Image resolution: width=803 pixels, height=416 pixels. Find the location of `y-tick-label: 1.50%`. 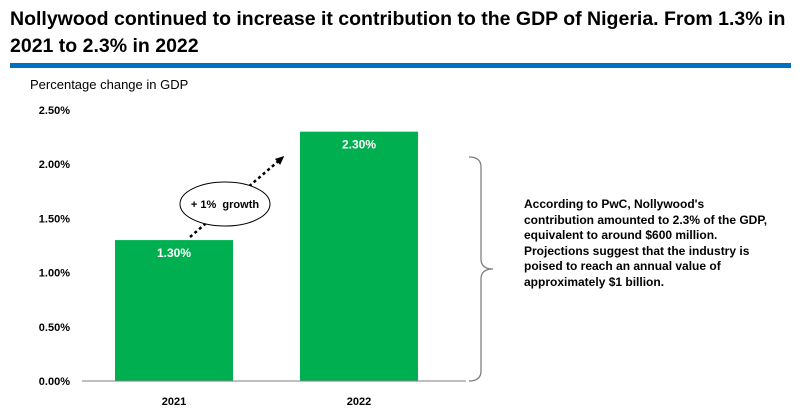

y-tick-label: 1.50% is located at coordinates (54, 219).